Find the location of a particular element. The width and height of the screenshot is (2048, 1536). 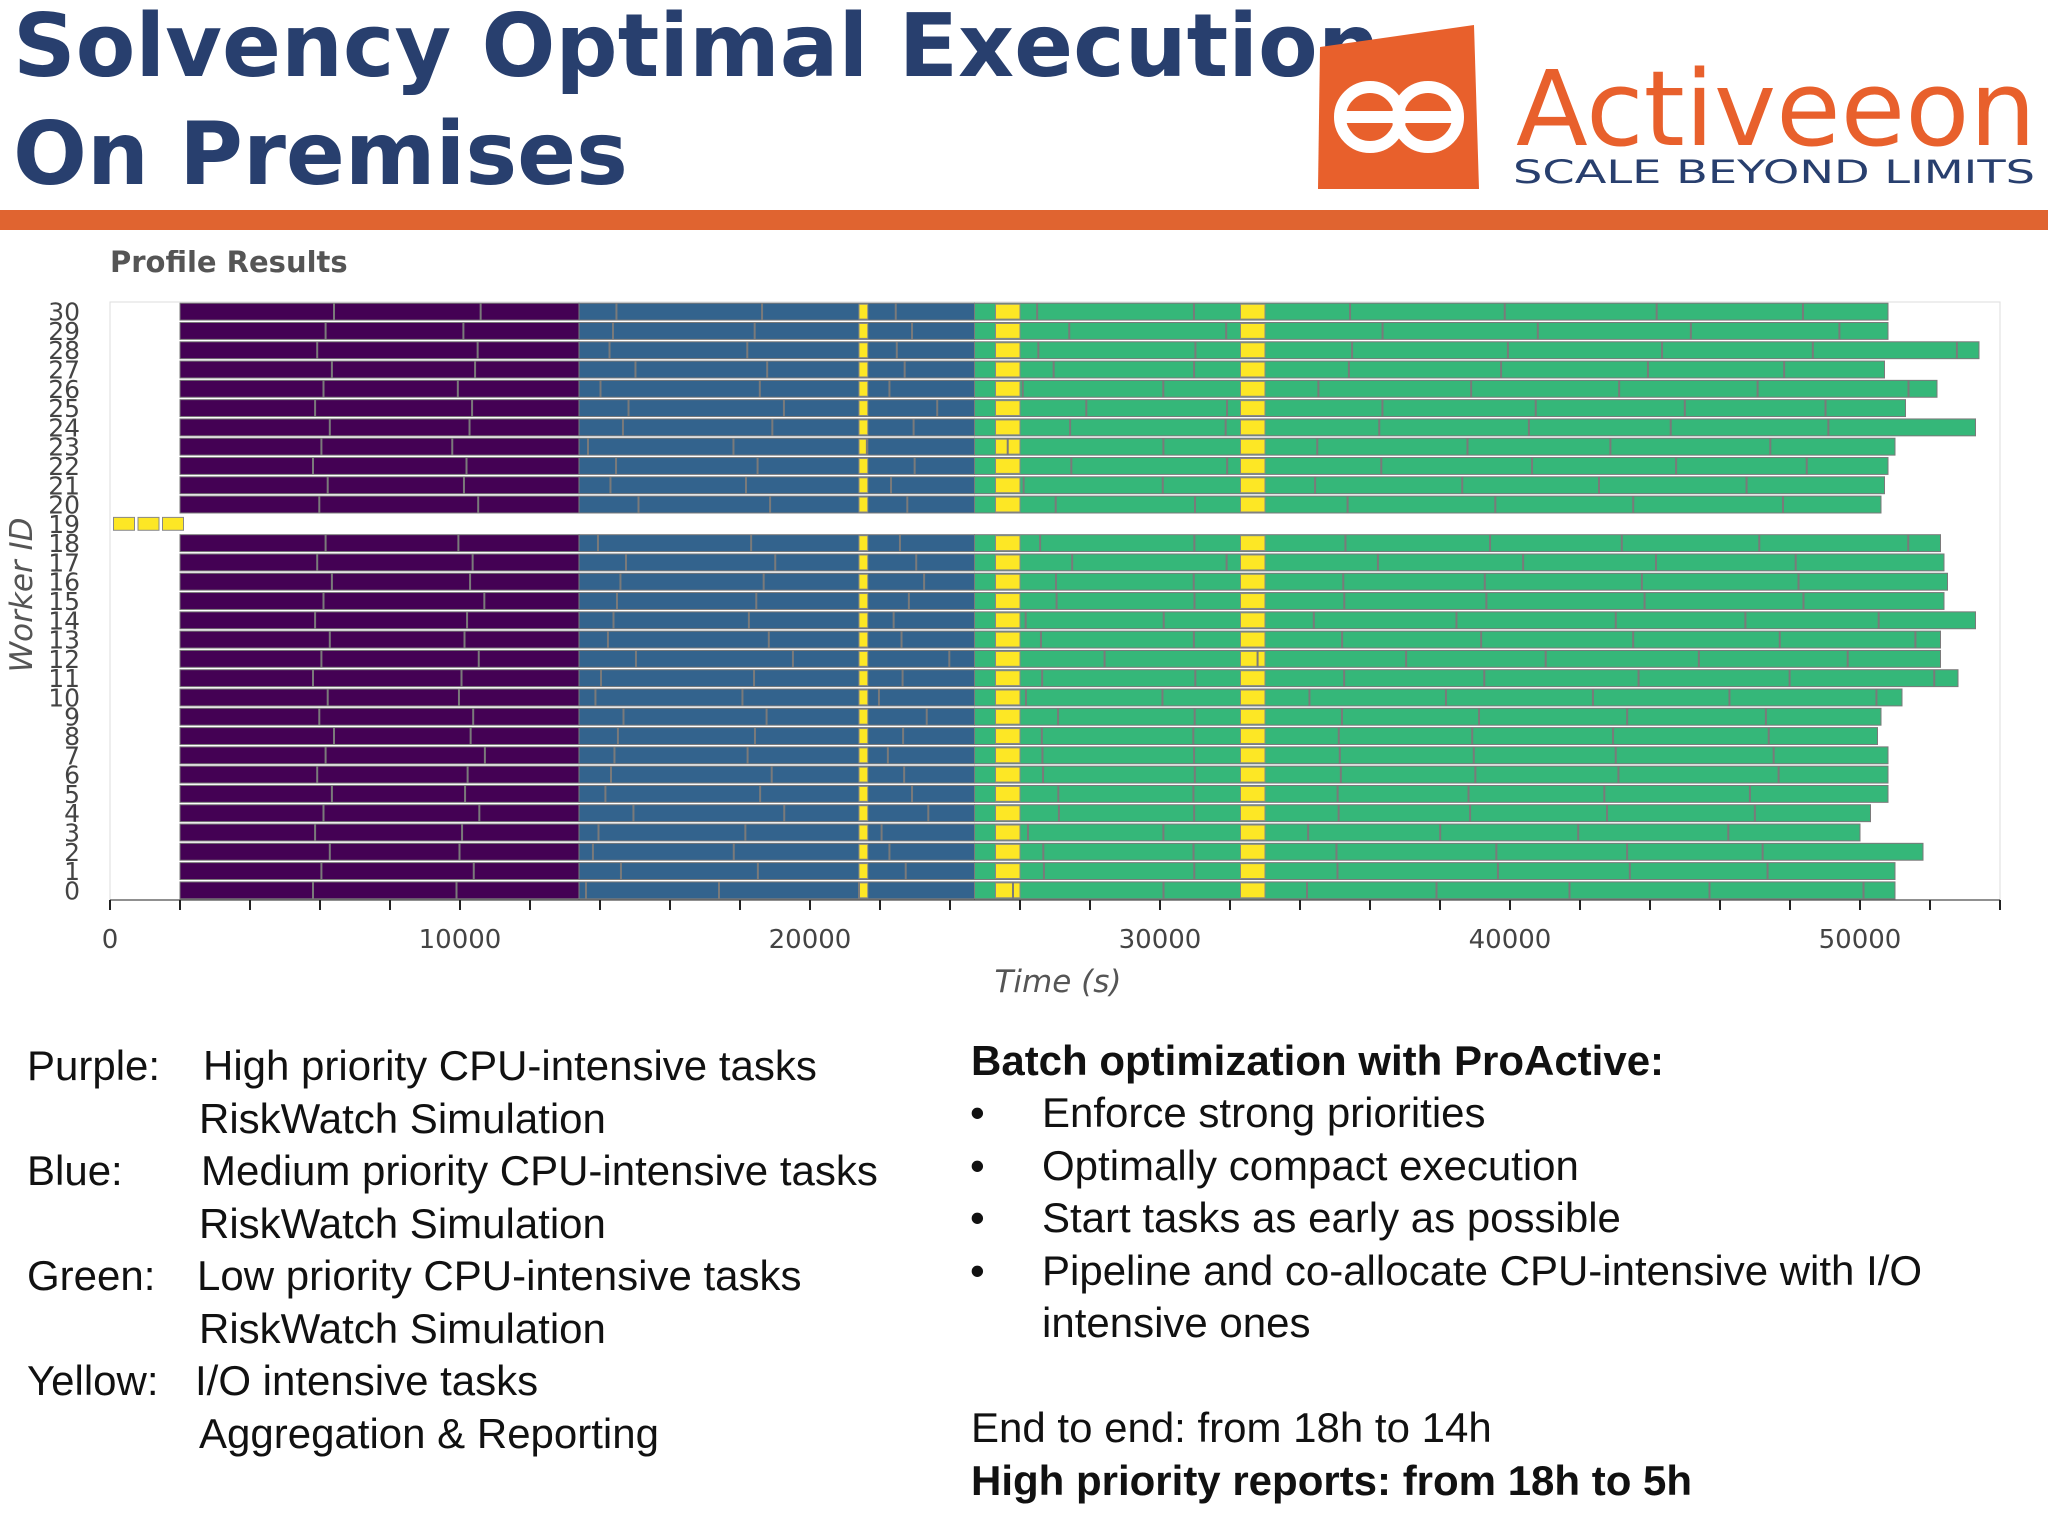

y-tick-label: 25 is located at coordinates (64, 408).